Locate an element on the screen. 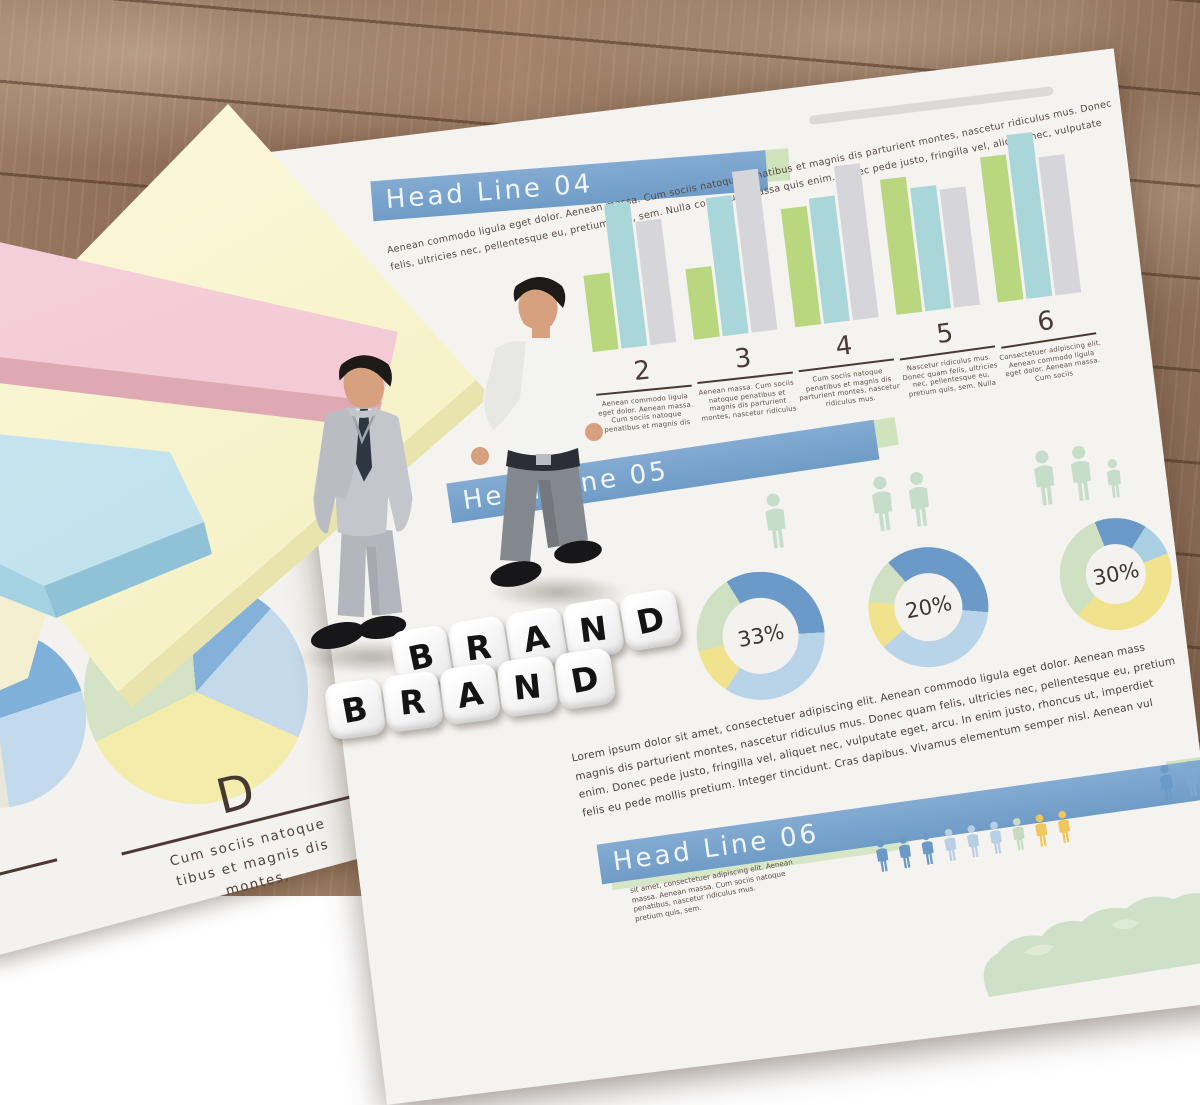 This screenshot has width=1200, height=1105. donut-chart: 30% is located at coordinates (1116, 574).